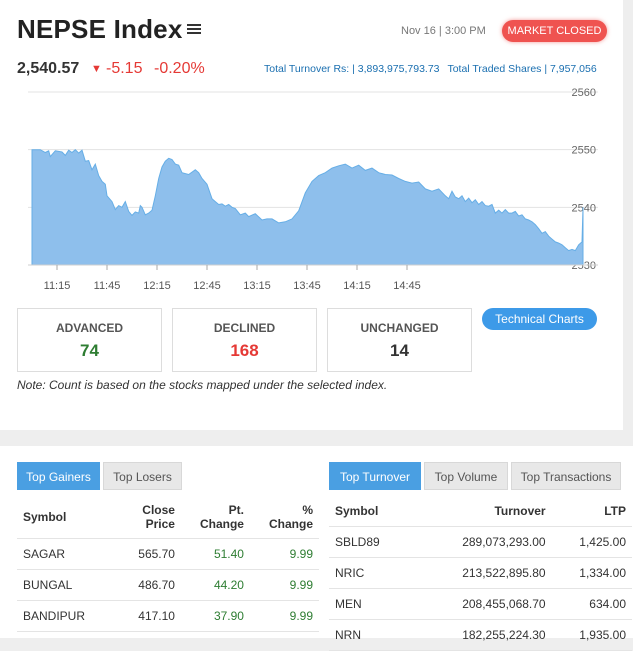  Describe the element at coordinates (584, 208) in the screenshot. I see `y-tick-label: 2540` at that location.